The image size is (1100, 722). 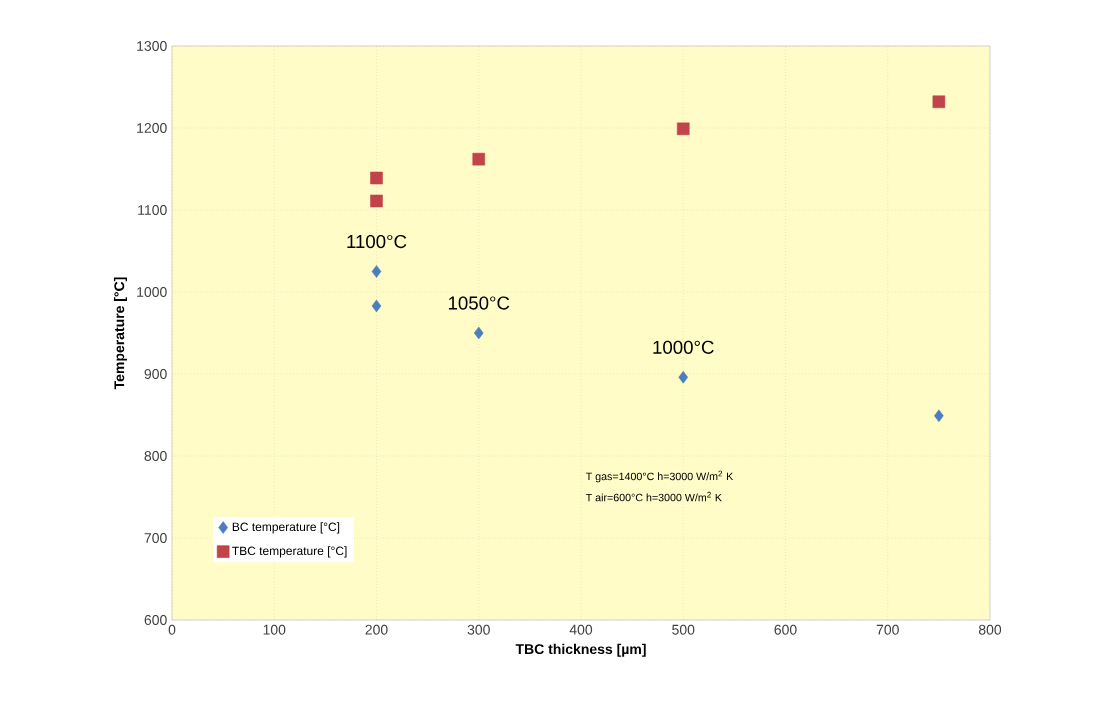 I want to click on y-tick-label: 900, so click(x=155, y=374).